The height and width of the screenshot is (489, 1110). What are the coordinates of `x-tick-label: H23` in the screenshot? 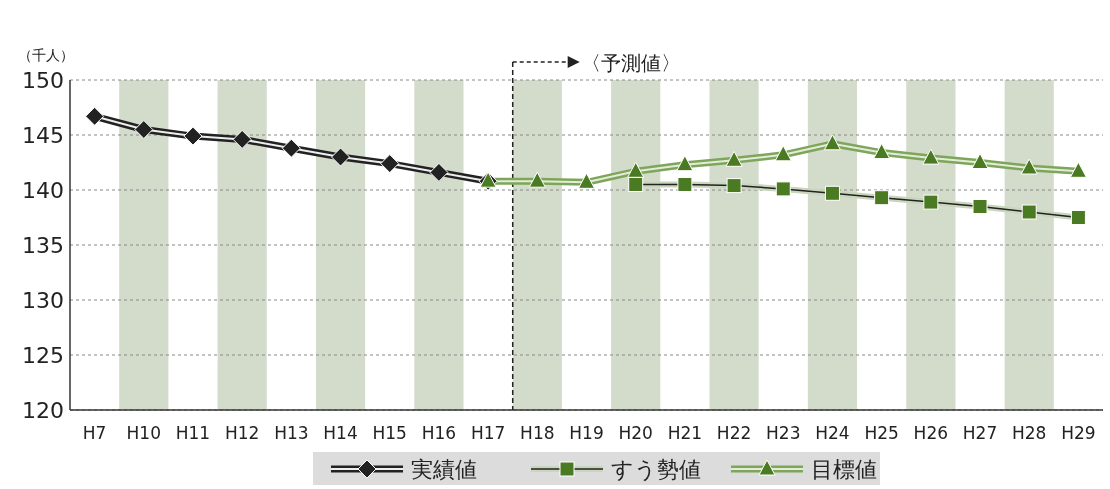 It's located at (783, 433).